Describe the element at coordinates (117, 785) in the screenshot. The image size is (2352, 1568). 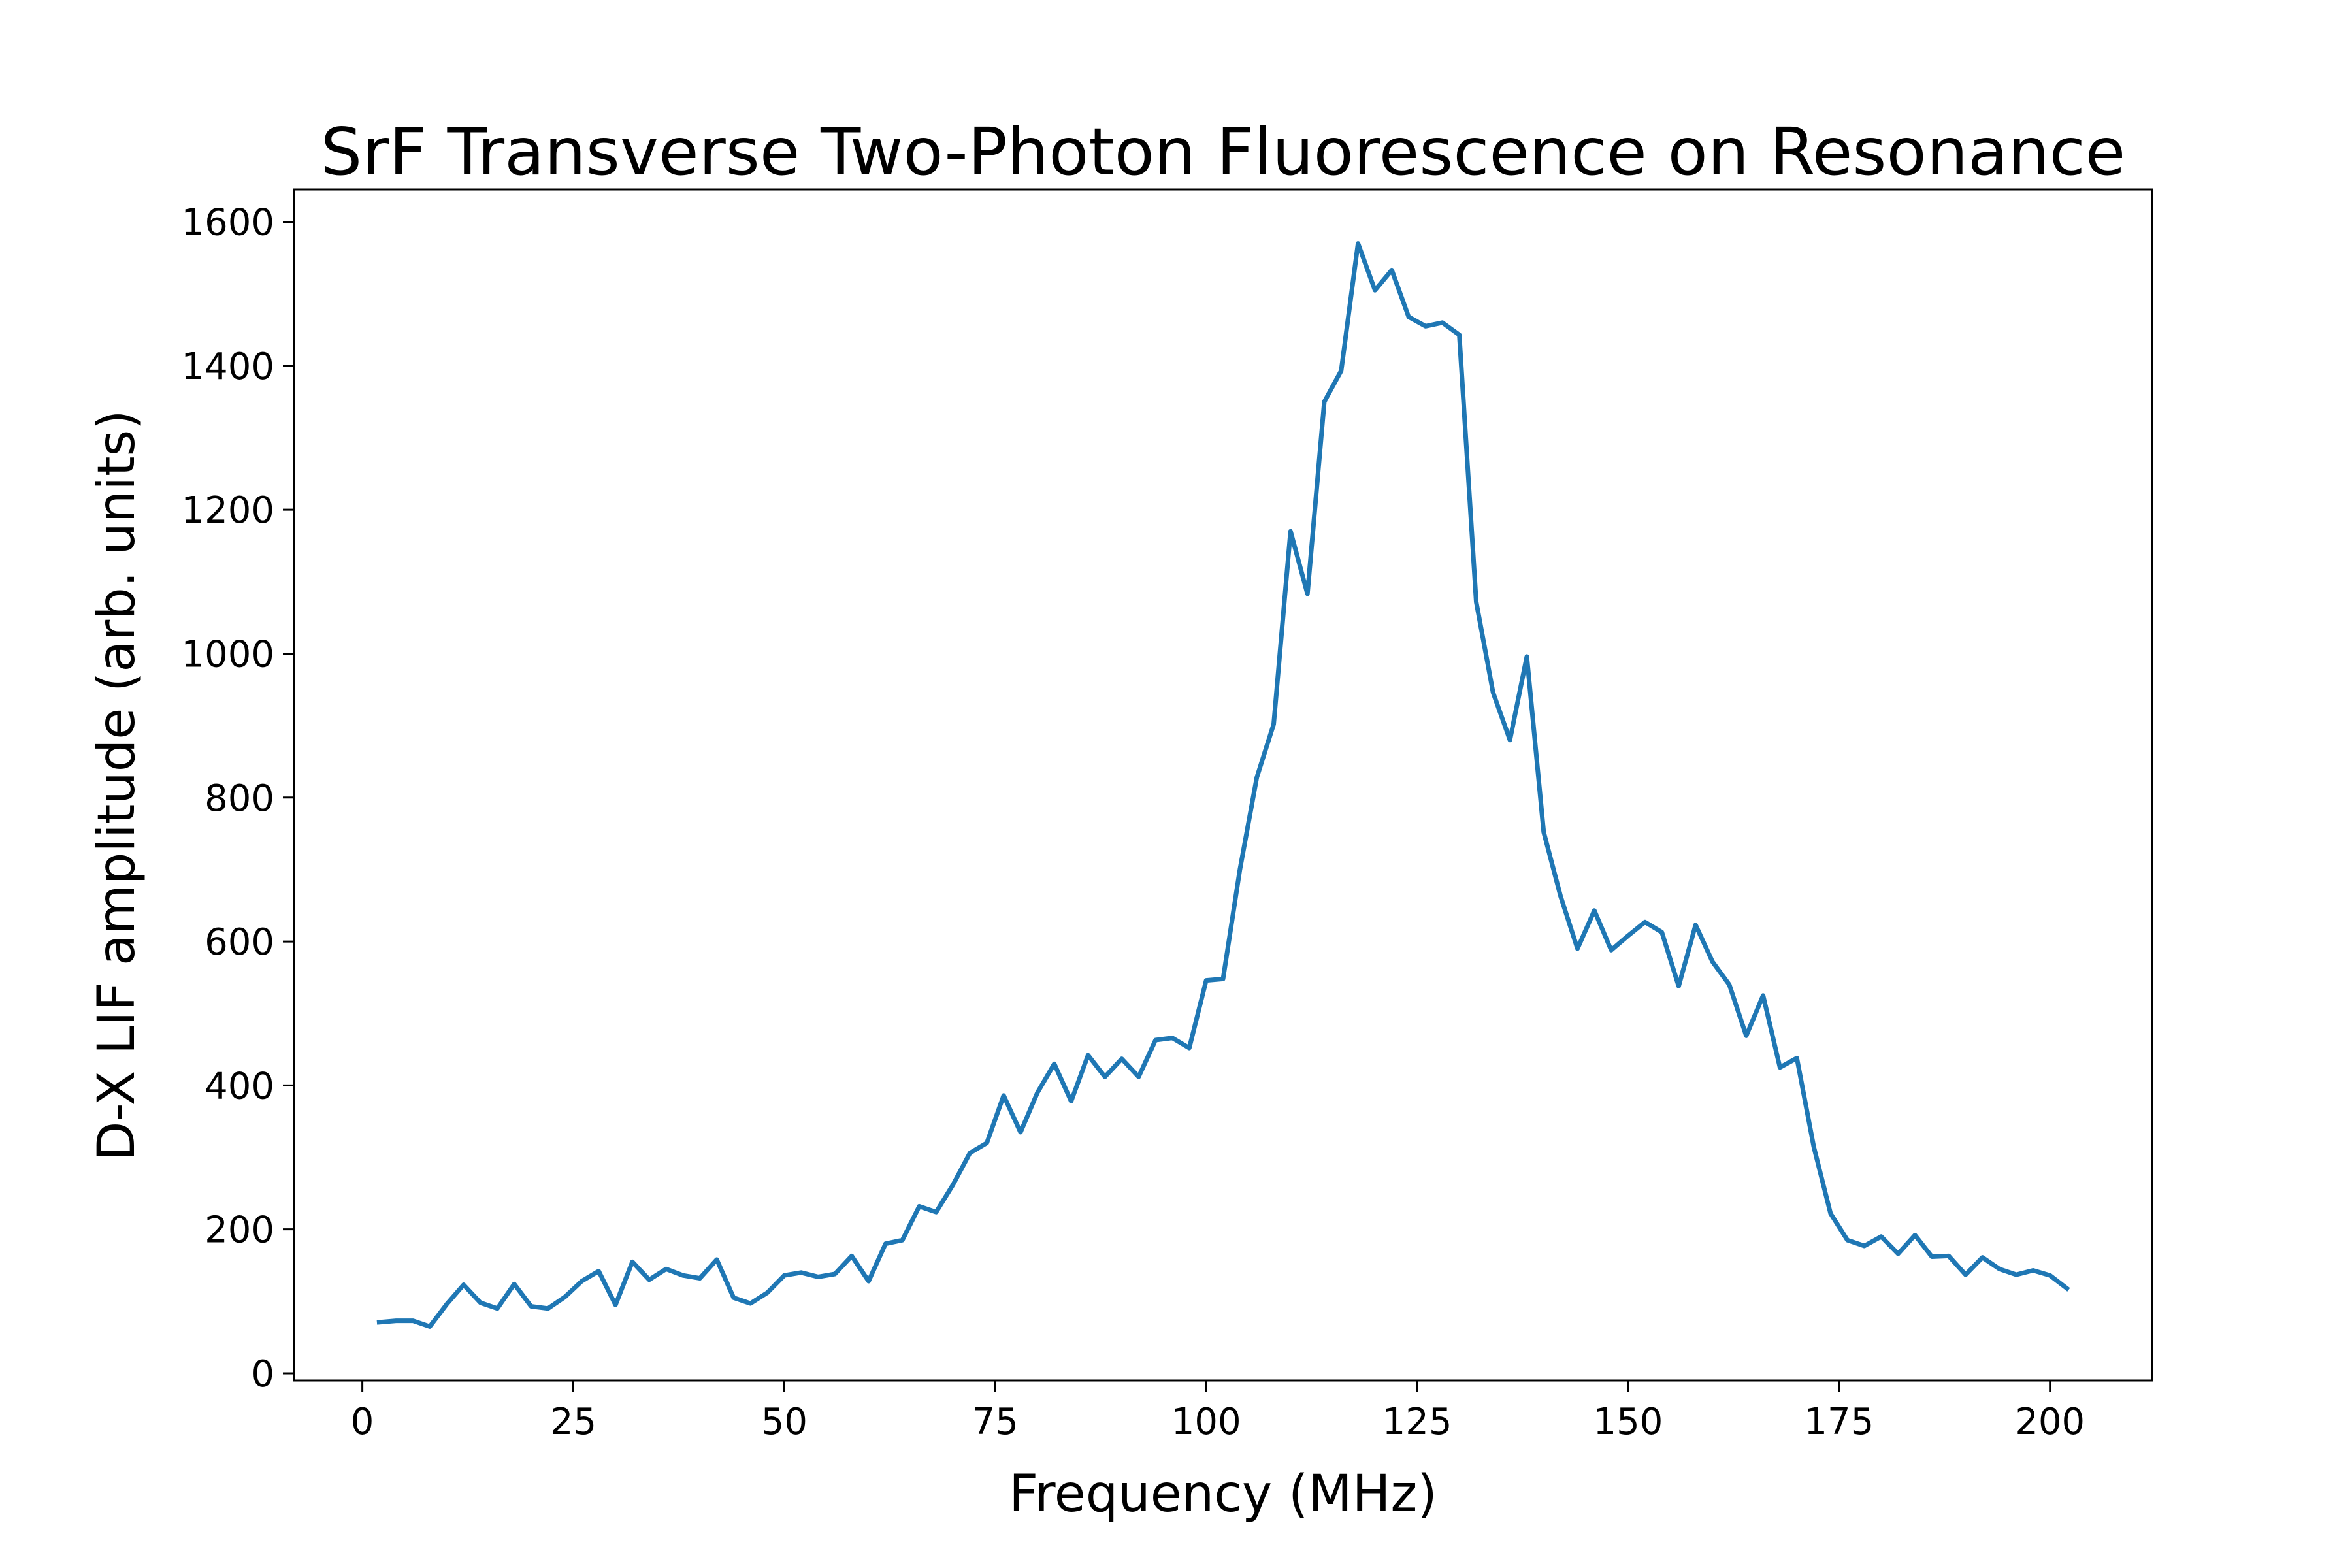
I see `y-axis-label: D-X LIF amplitude (arb. units)` at that location.